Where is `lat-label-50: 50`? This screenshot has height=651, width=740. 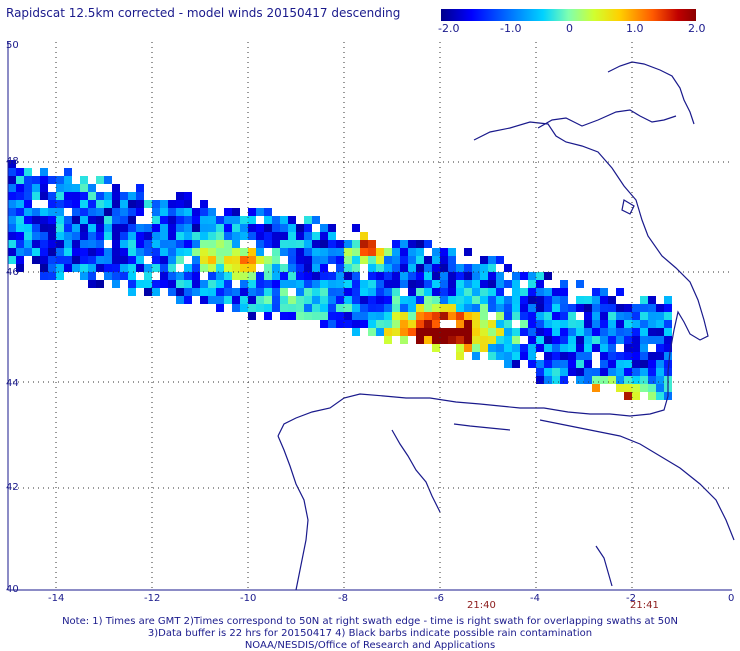
lat-label-50: 50 is located at coordinates (12, 45).